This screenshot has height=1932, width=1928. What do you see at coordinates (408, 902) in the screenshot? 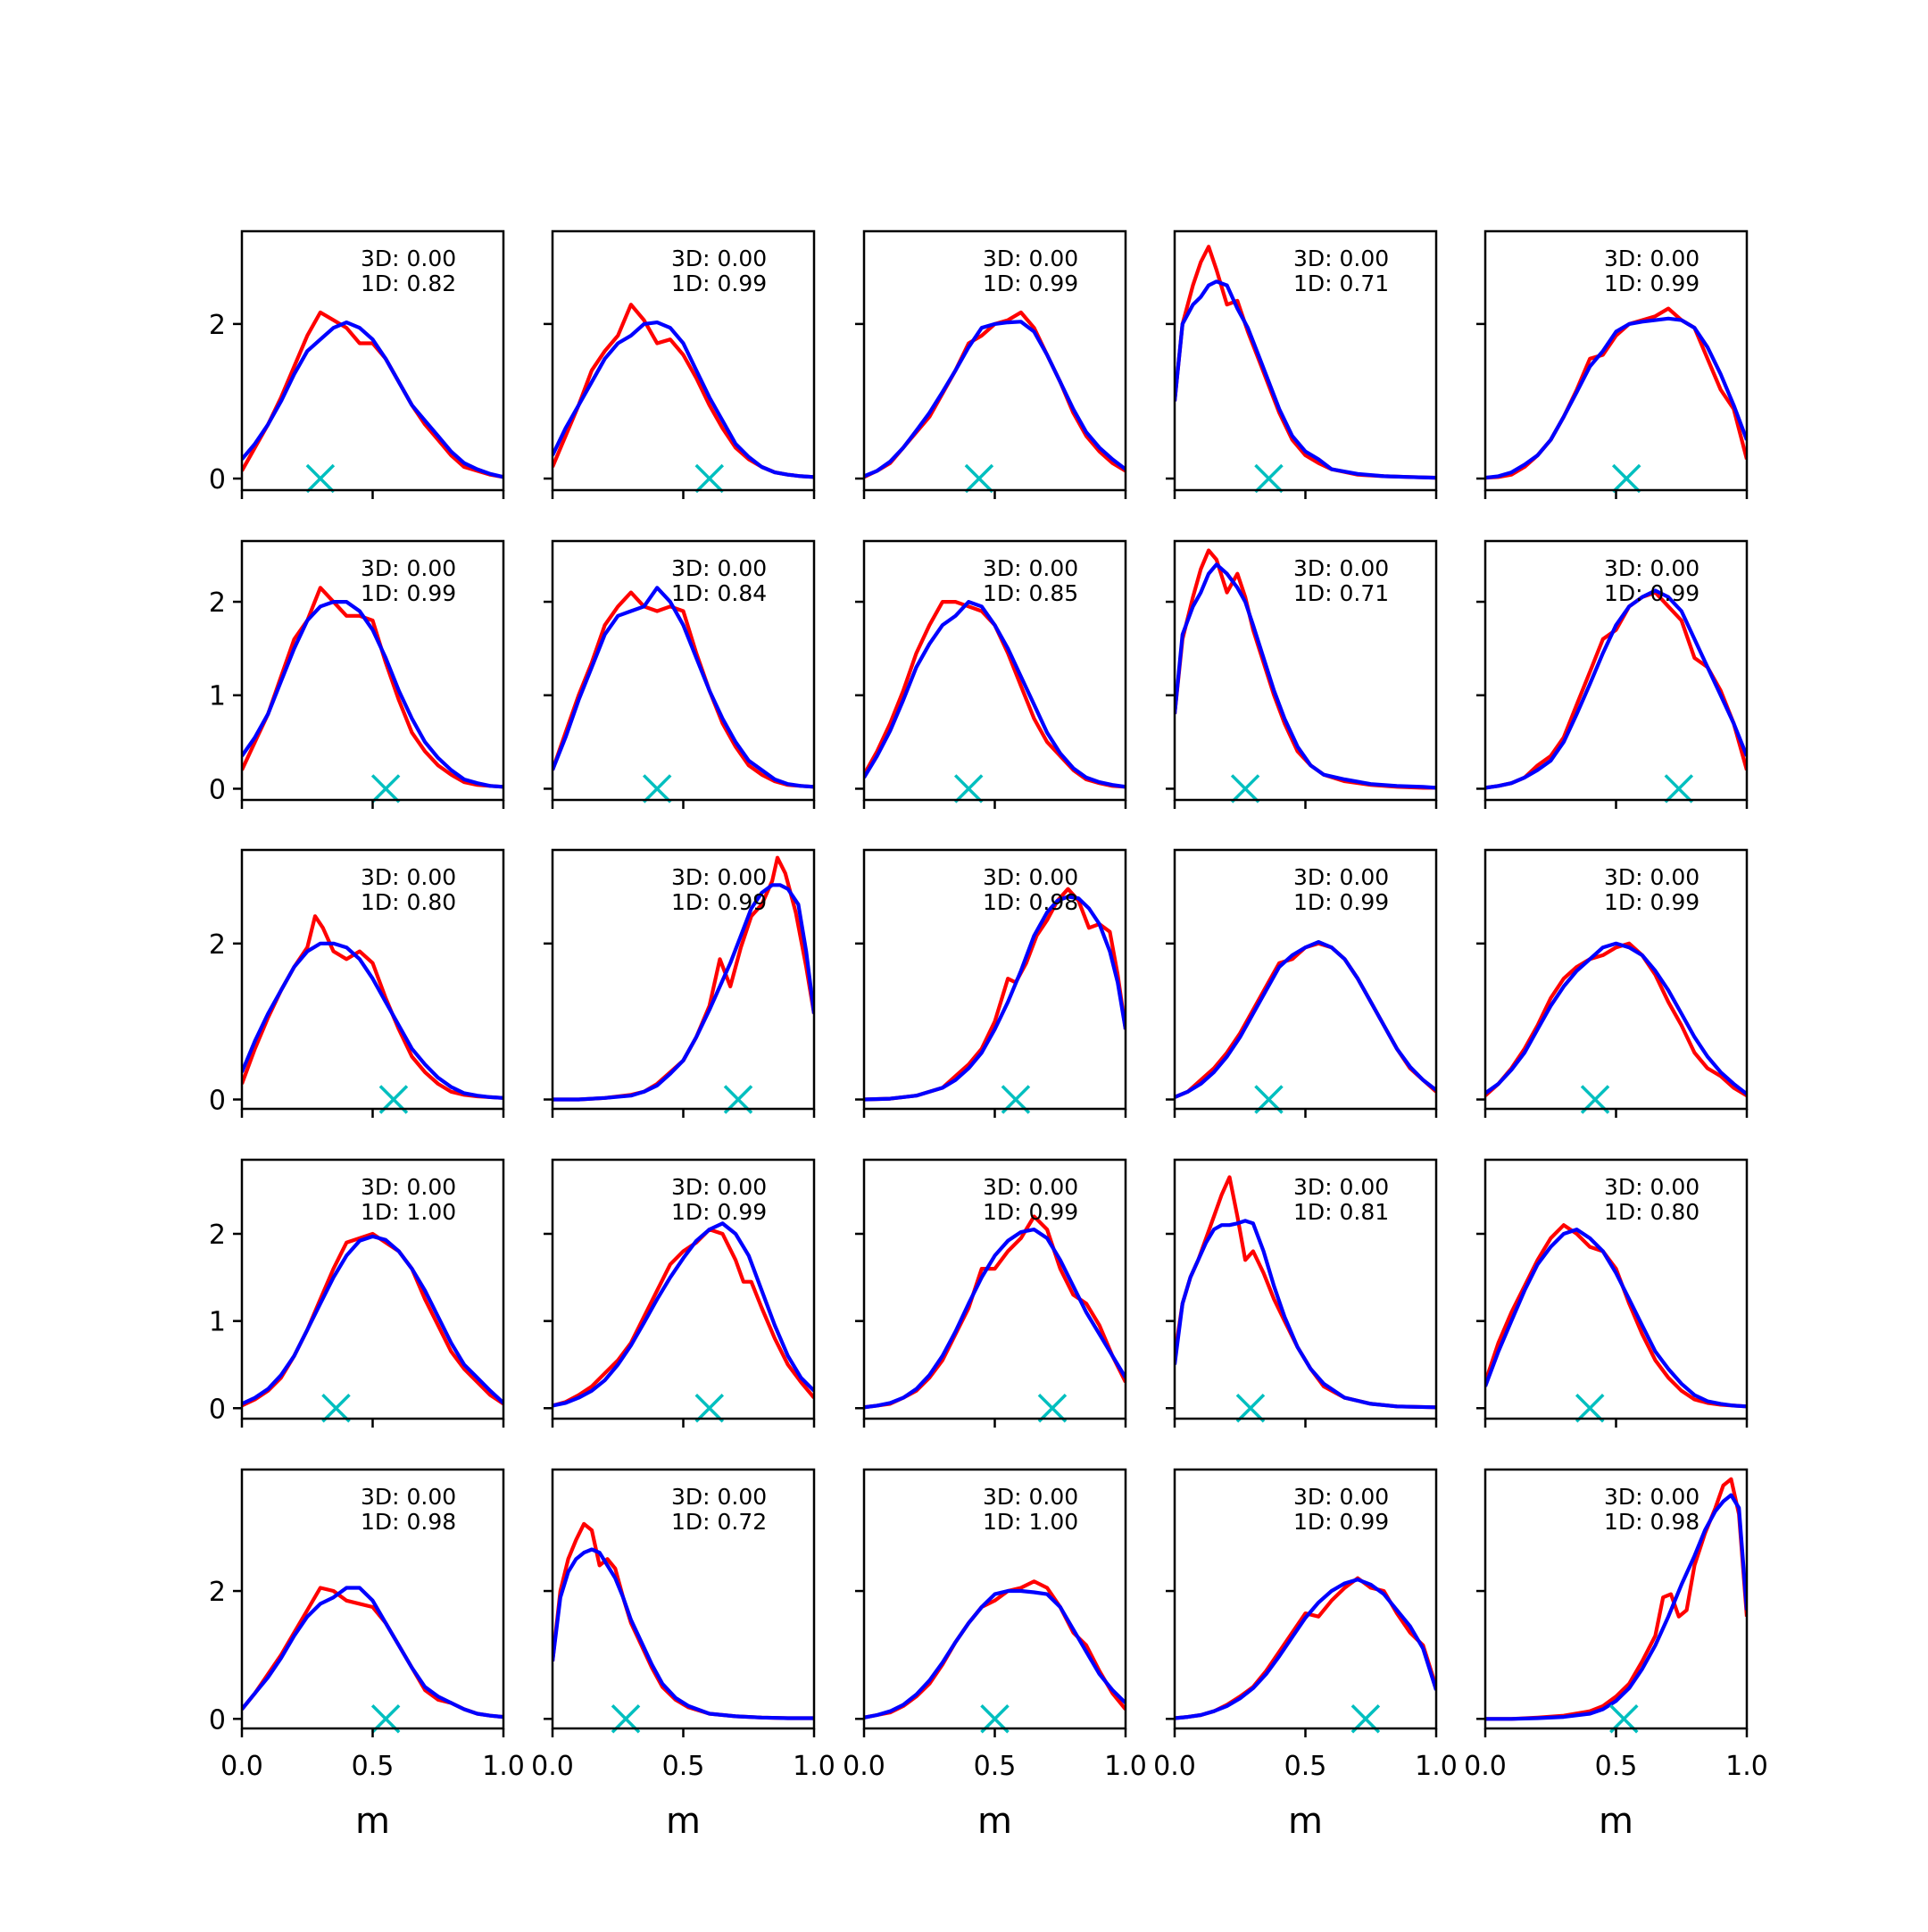
I see `annotation-1d: 1D: 0.80` at bounding box center [408, 902].